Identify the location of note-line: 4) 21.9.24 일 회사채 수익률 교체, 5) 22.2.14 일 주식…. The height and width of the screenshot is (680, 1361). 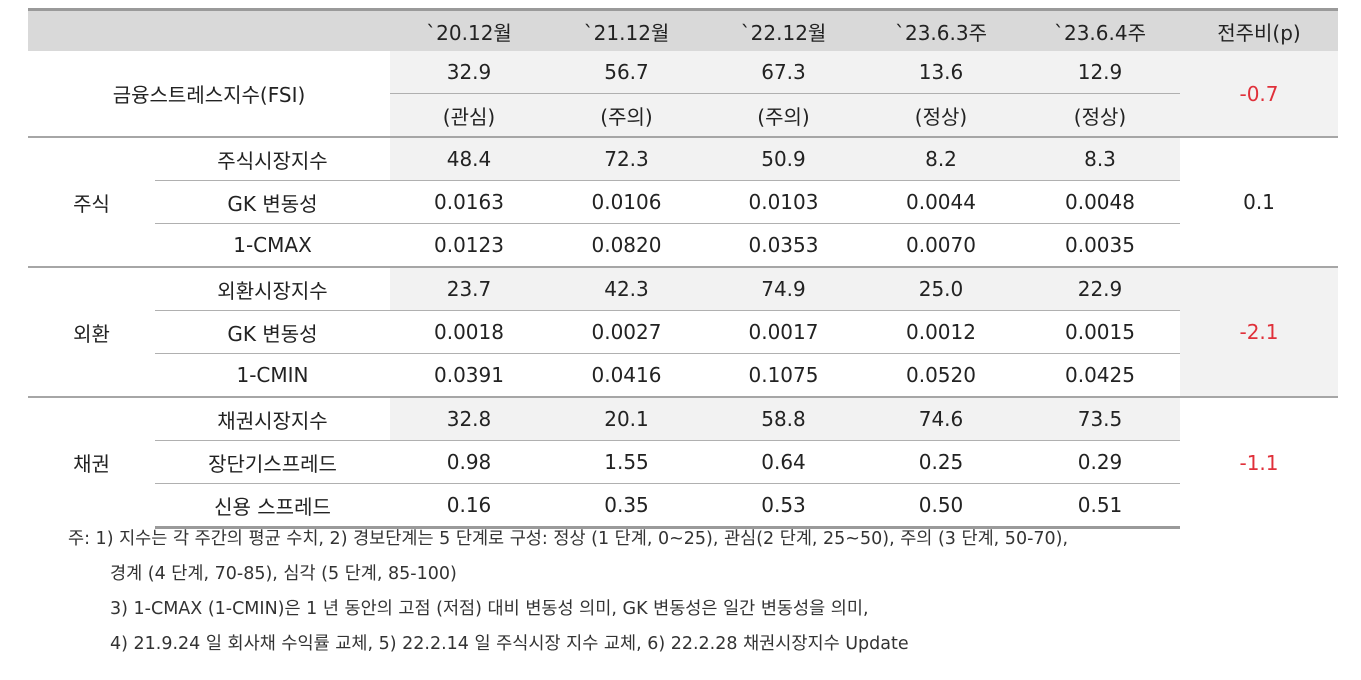
(509, 644).